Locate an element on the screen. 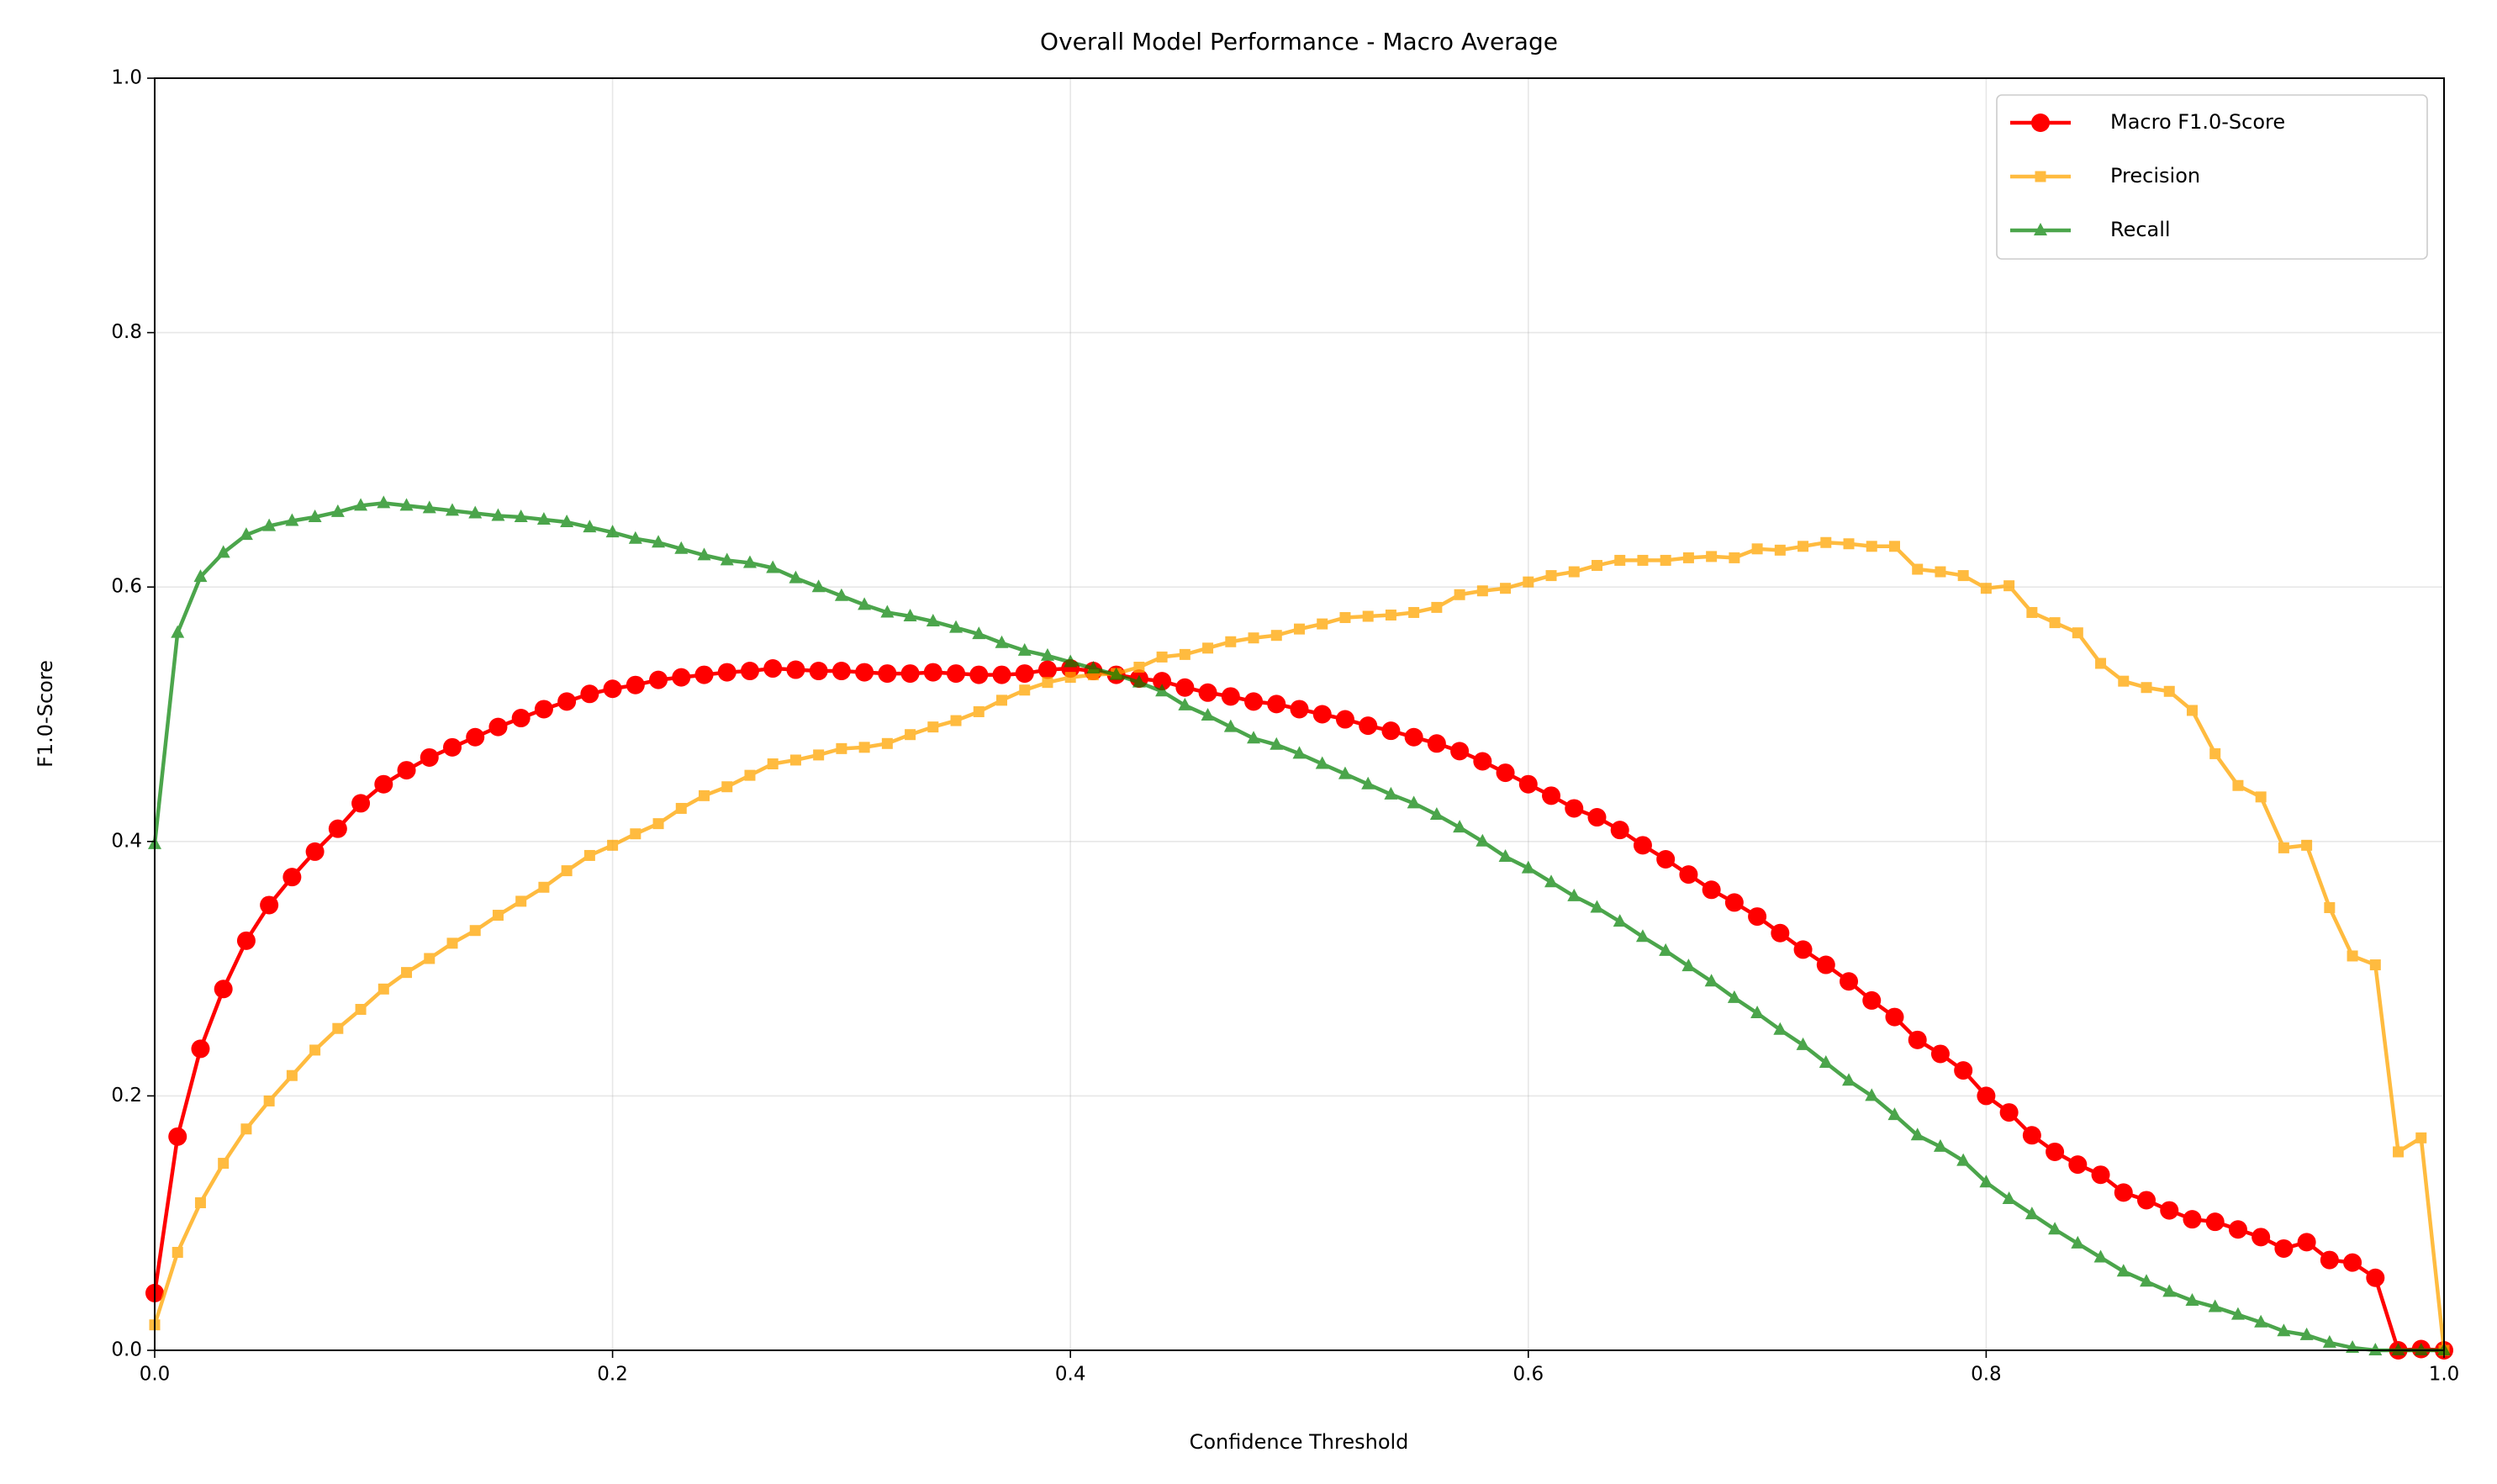 This screenshot has width=2497, height=1484. x-tick-label: 0.0 is located at coordinates (155, 1375).